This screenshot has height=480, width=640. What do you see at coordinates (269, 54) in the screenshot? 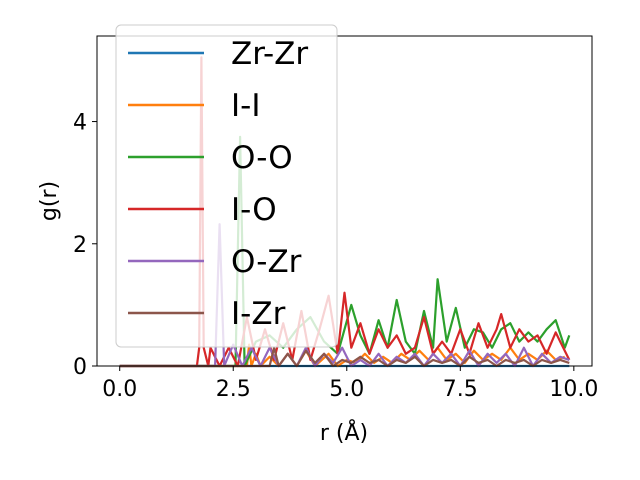
I see `legend-label: Zr-Zr` at bounding box center [269, 54].